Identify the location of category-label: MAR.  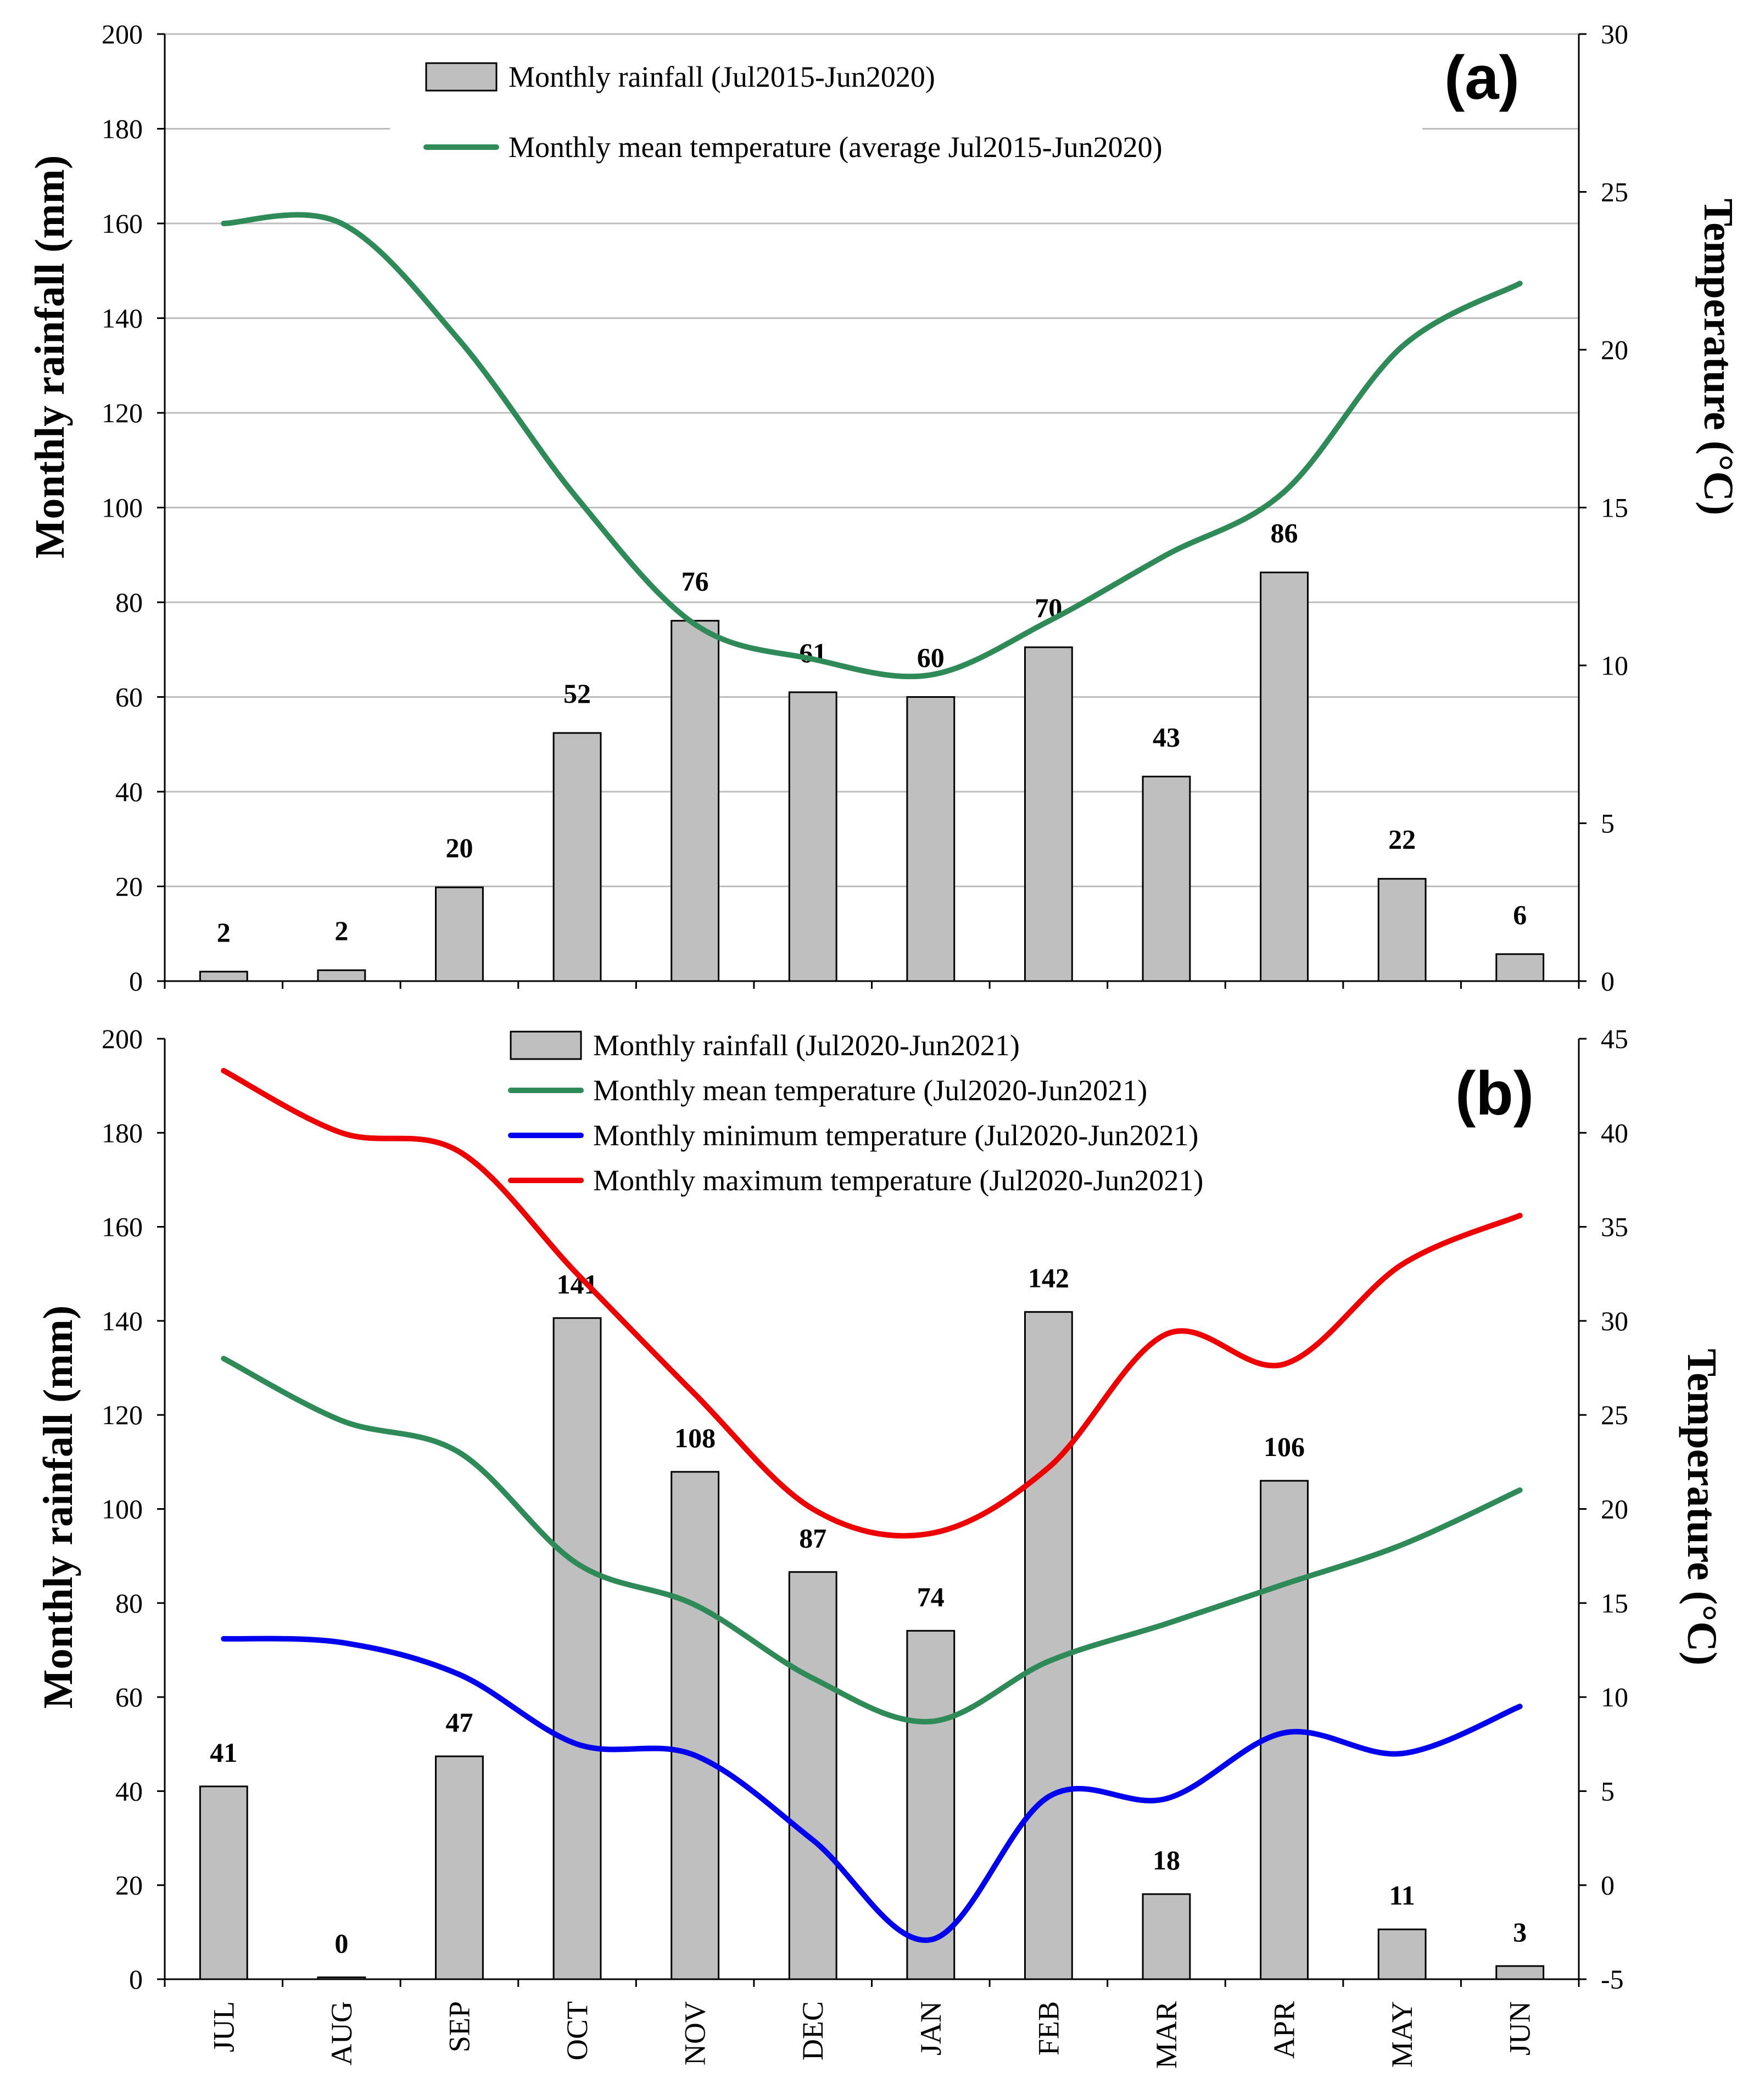
(1166, 2035).